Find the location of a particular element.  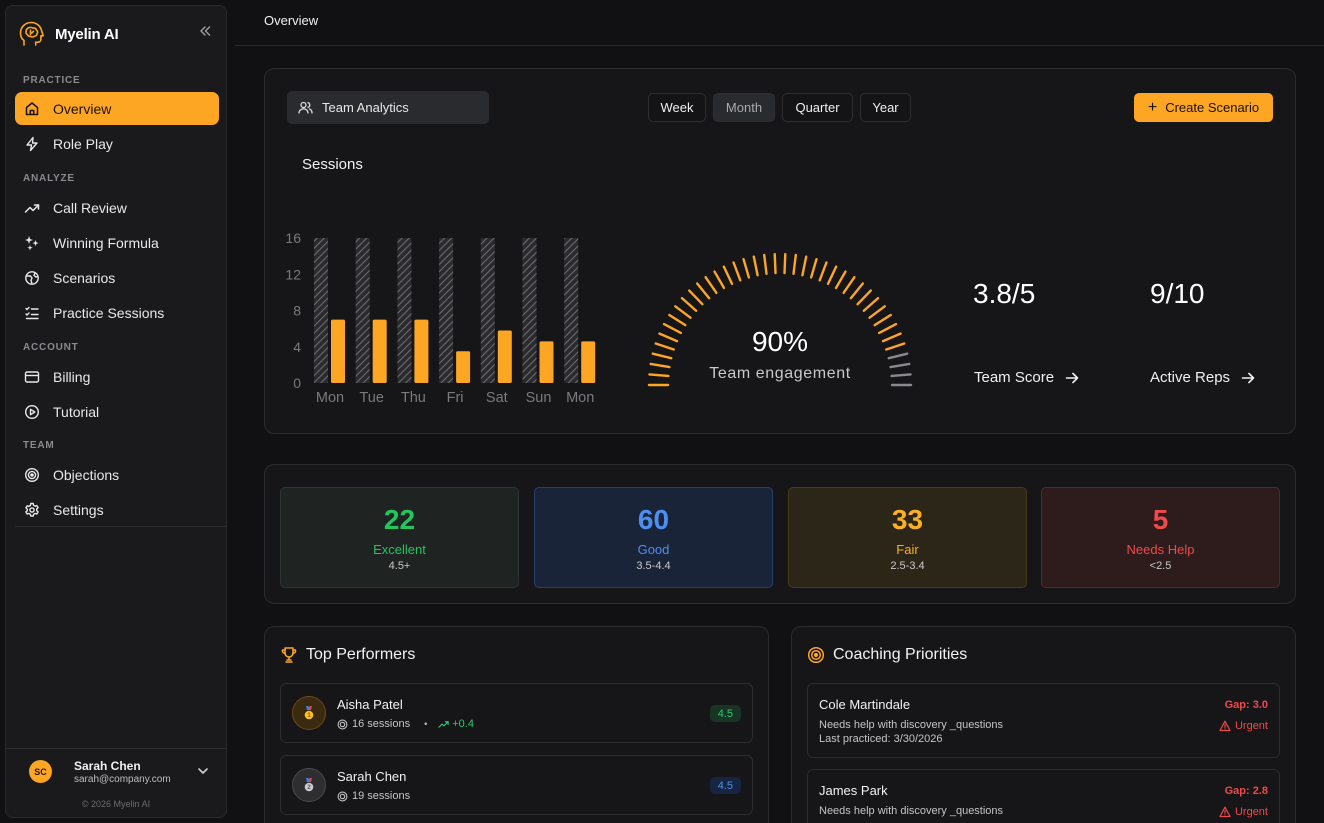

sidebar-item-label: Billing is located at coordinates (72, 376).